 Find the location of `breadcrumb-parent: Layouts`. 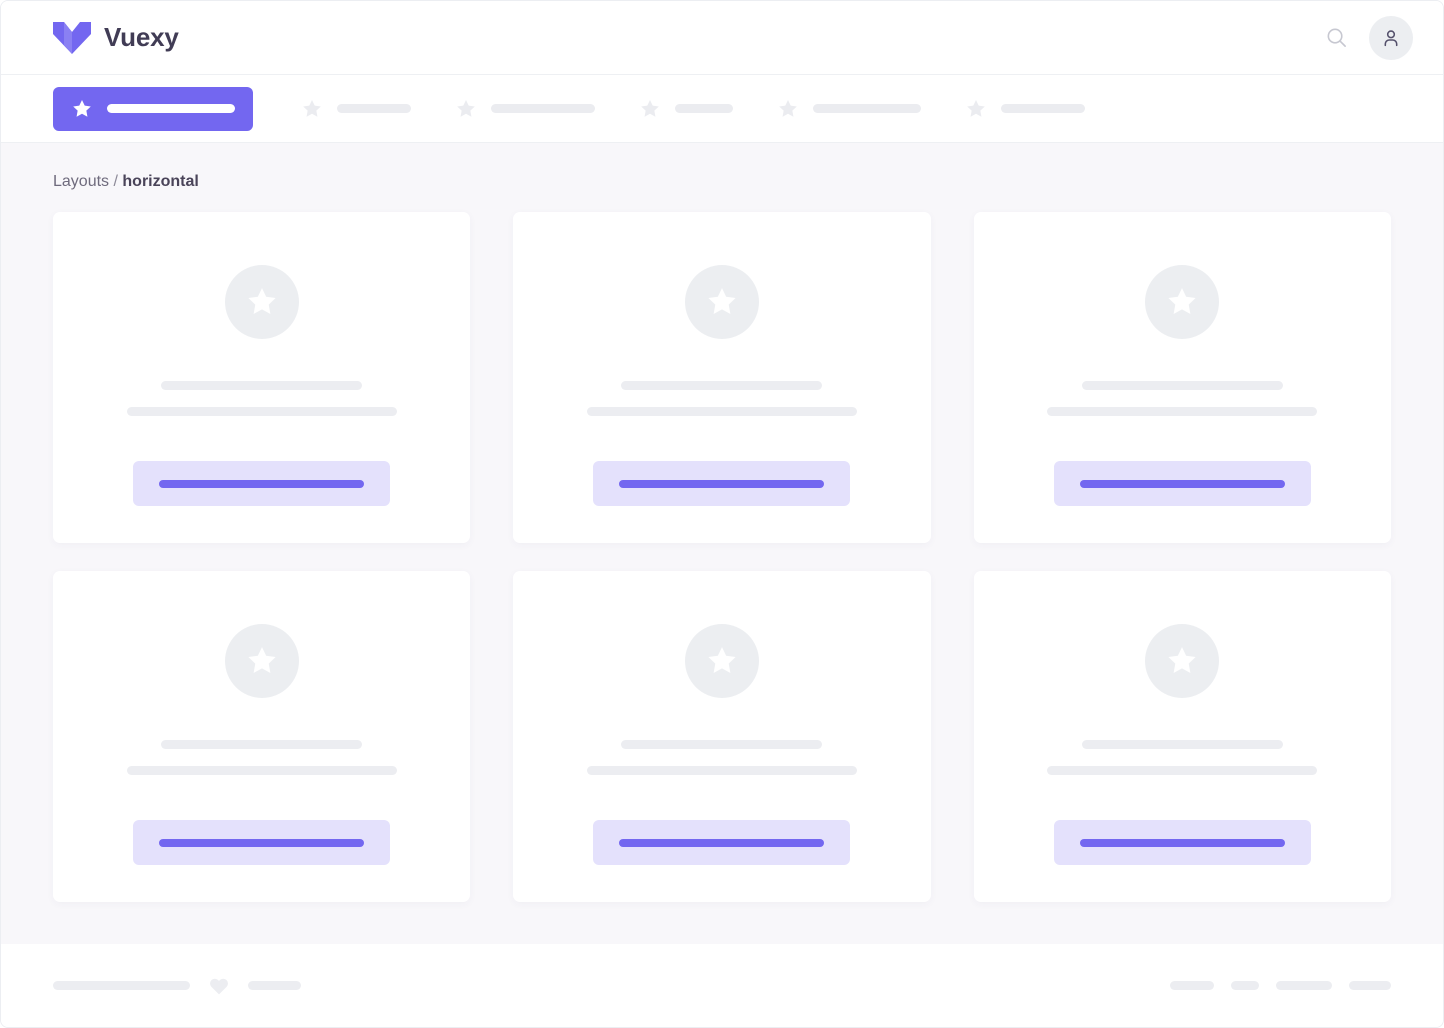

breadcrumb-parent: Layouts is located at coordinates (81, 181).